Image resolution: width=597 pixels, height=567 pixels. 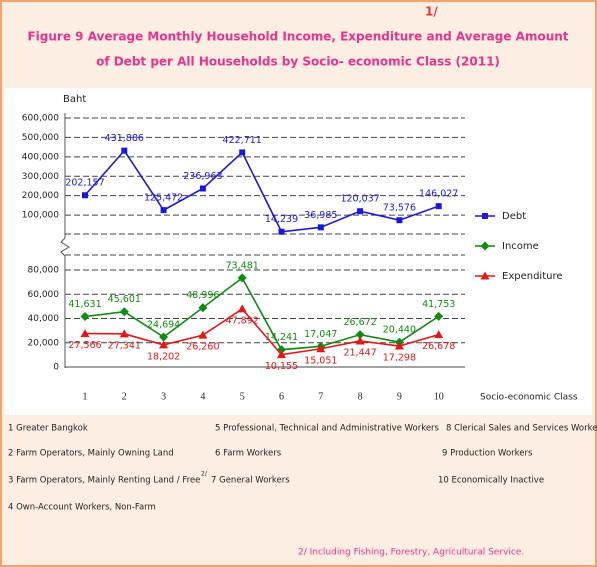 I want to click on value-label: 120,037, so click(x=359, y=199).